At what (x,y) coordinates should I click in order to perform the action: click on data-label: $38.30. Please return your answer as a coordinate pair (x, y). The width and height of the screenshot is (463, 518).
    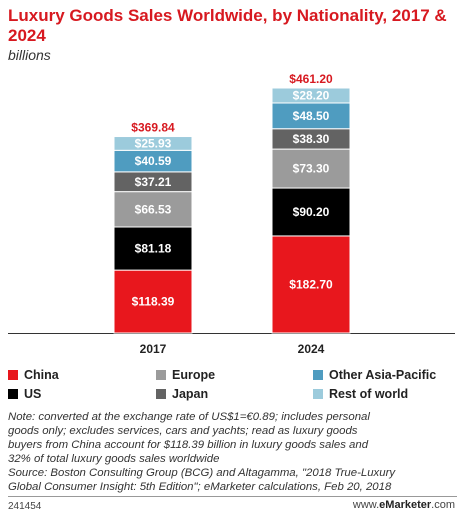
    Looking at the image, I should click on (311, 139).